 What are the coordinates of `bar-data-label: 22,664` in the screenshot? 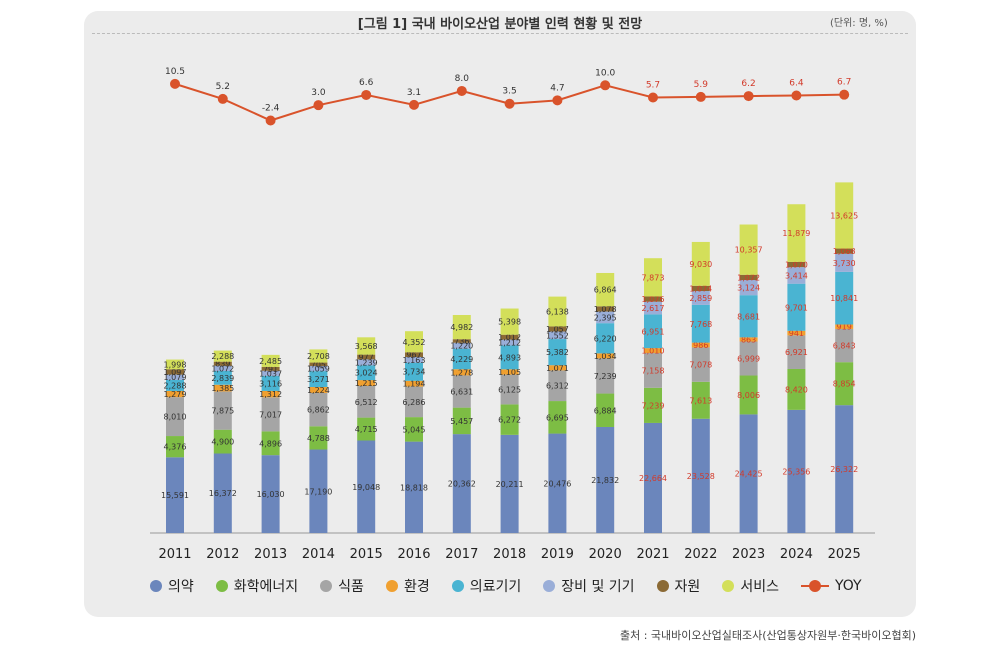 It's located at (653, 478).